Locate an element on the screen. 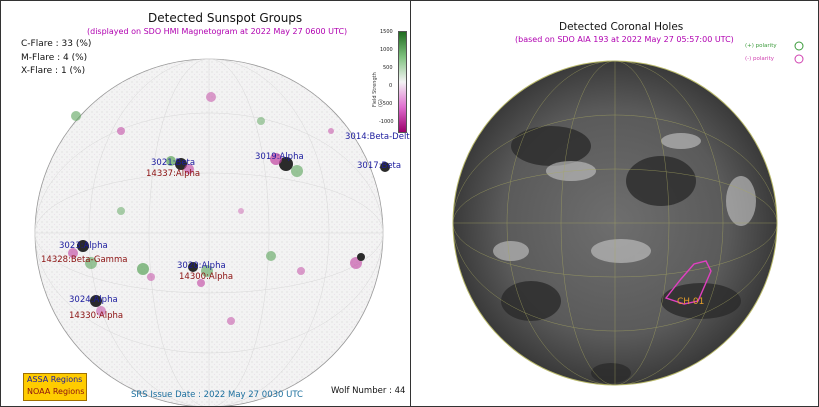 The image size is (819, 407). negative-polarity-icon is located at coordinates (799, 59).